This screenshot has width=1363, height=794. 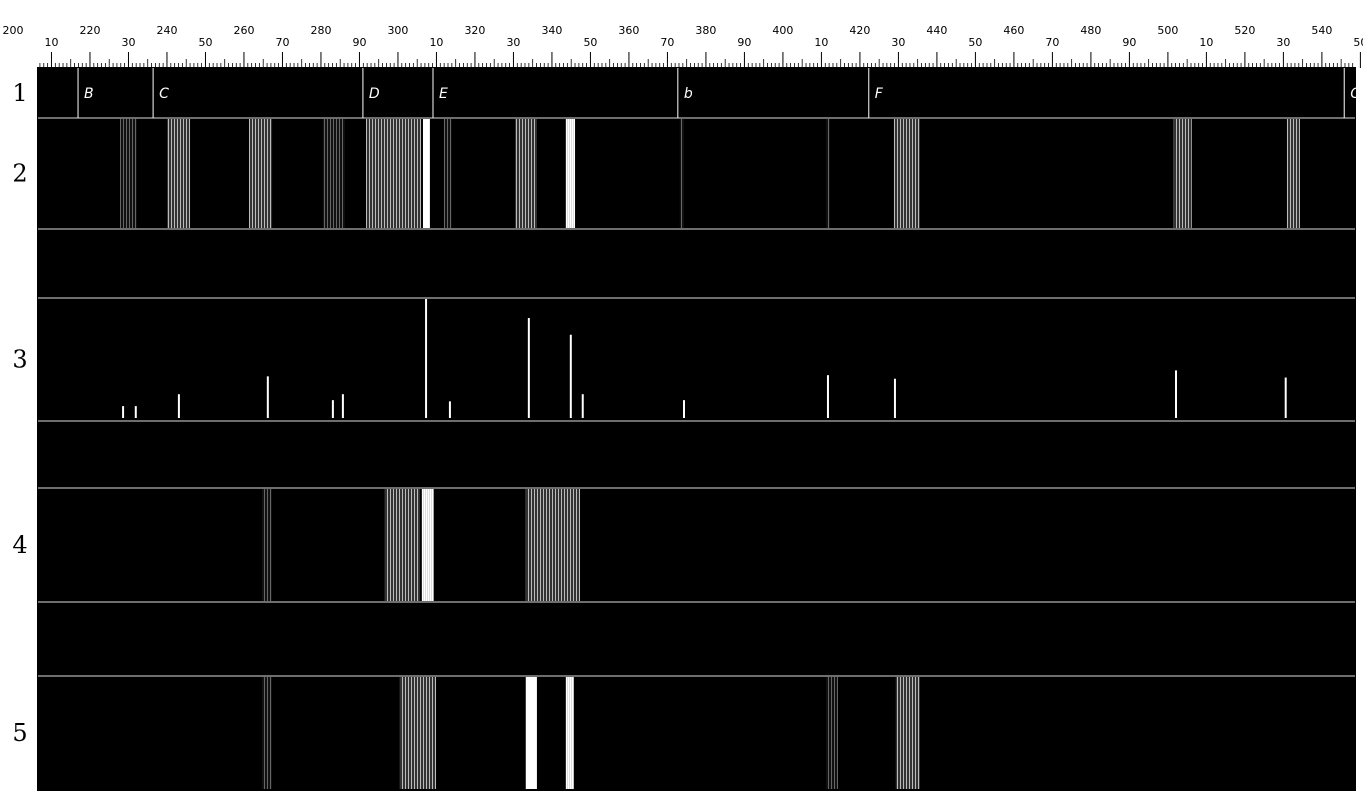 I want to click on scale-label: 360, so click(x=628, y=30).